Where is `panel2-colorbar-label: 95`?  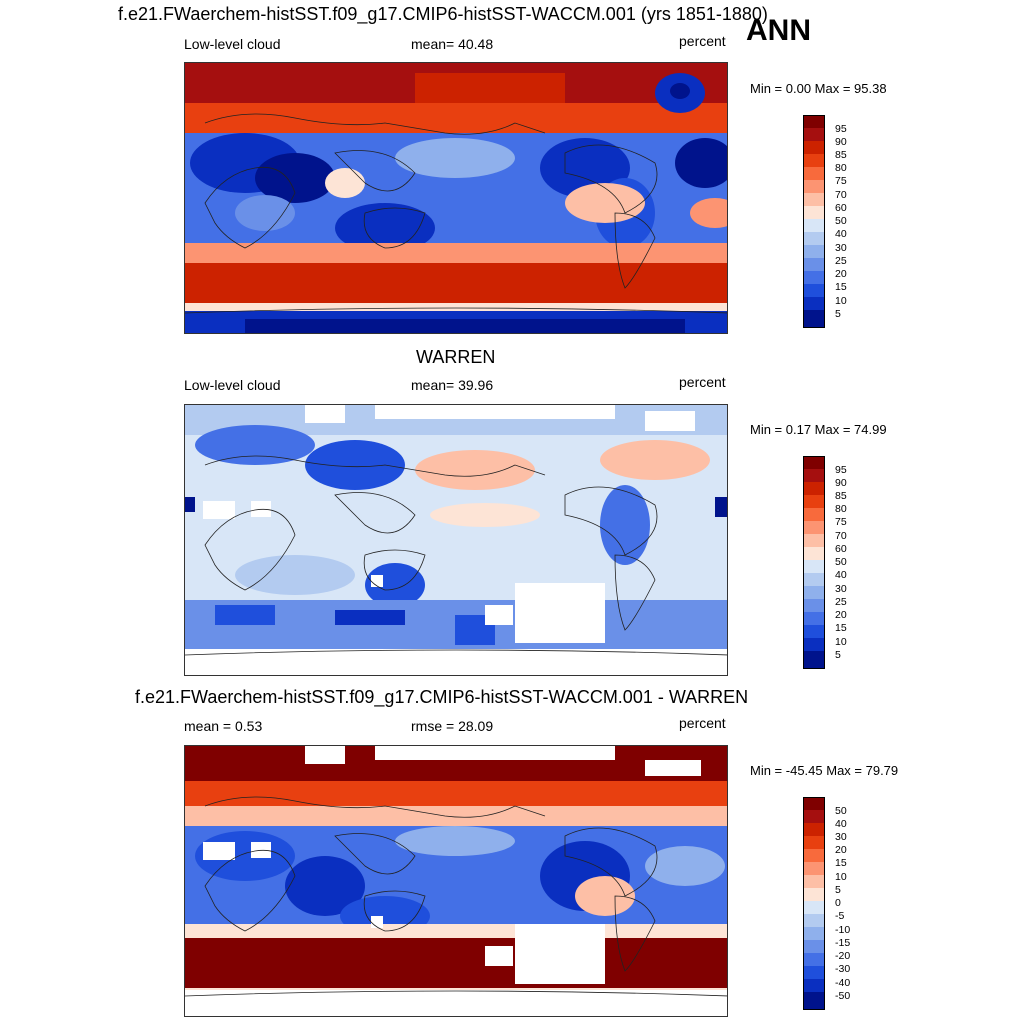 panel2-colorbar-label: 95 is located at coordinates (841, 470).